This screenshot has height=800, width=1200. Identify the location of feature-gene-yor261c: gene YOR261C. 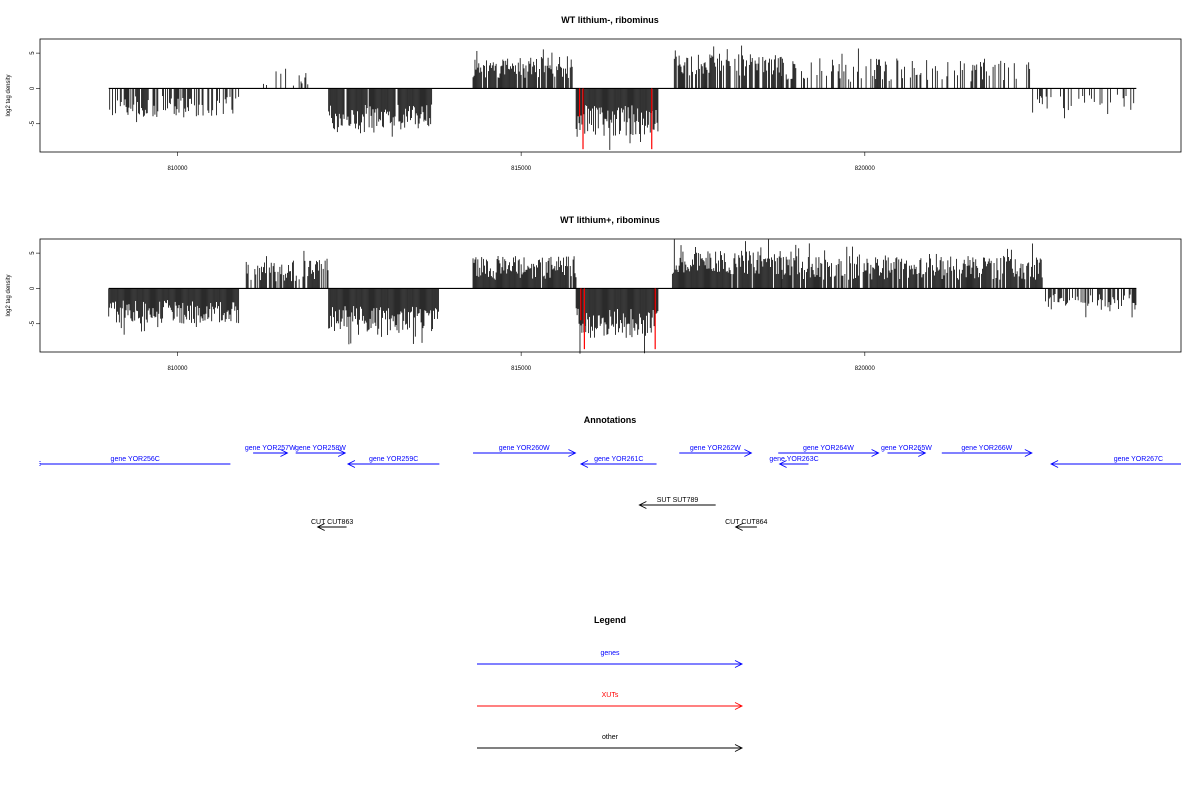
(618, 462).